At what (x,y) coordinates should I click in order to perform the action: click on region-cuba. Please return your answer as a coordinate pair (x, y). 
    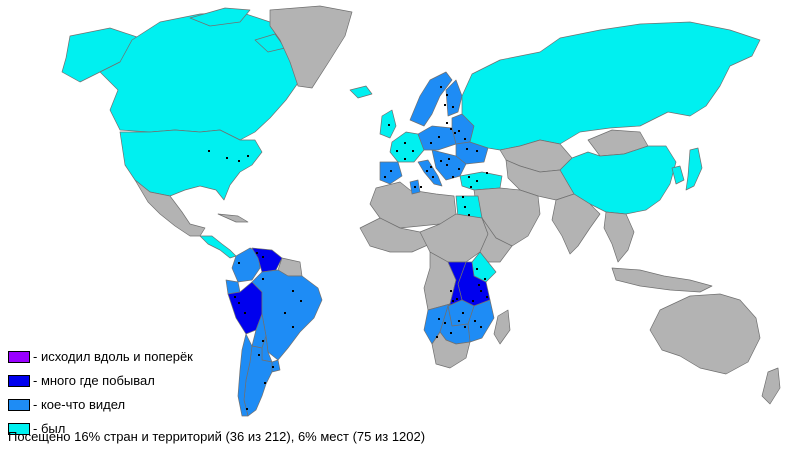
    Looking at the image, I should click on (233, 218).